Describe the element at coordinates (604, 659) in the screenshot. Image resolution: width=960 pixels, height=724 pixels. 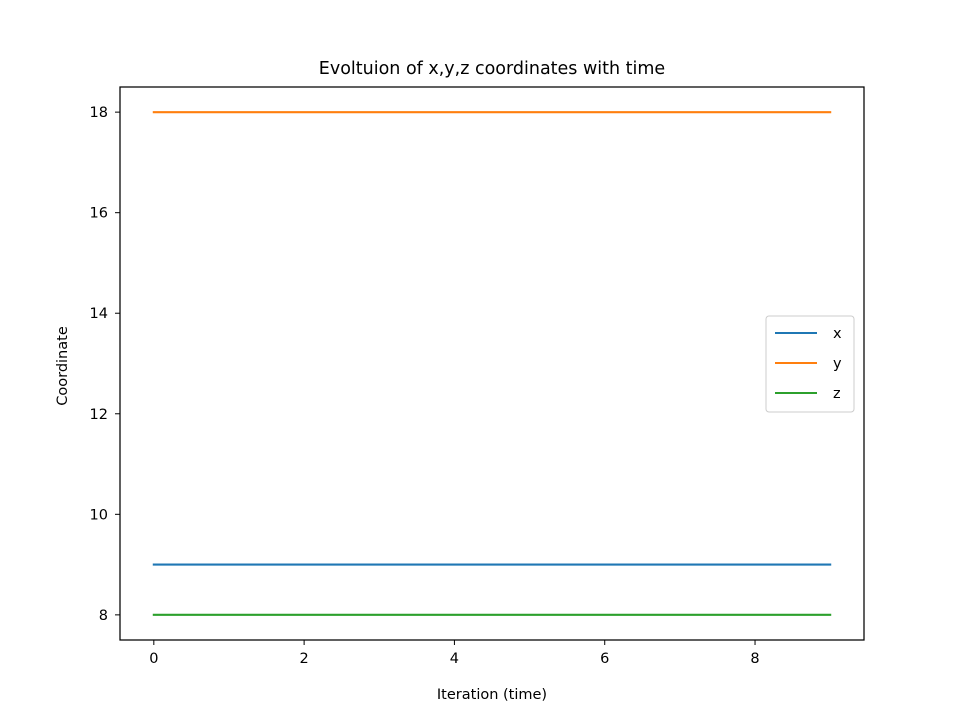
I see `x-tick-label: 6` at that location.